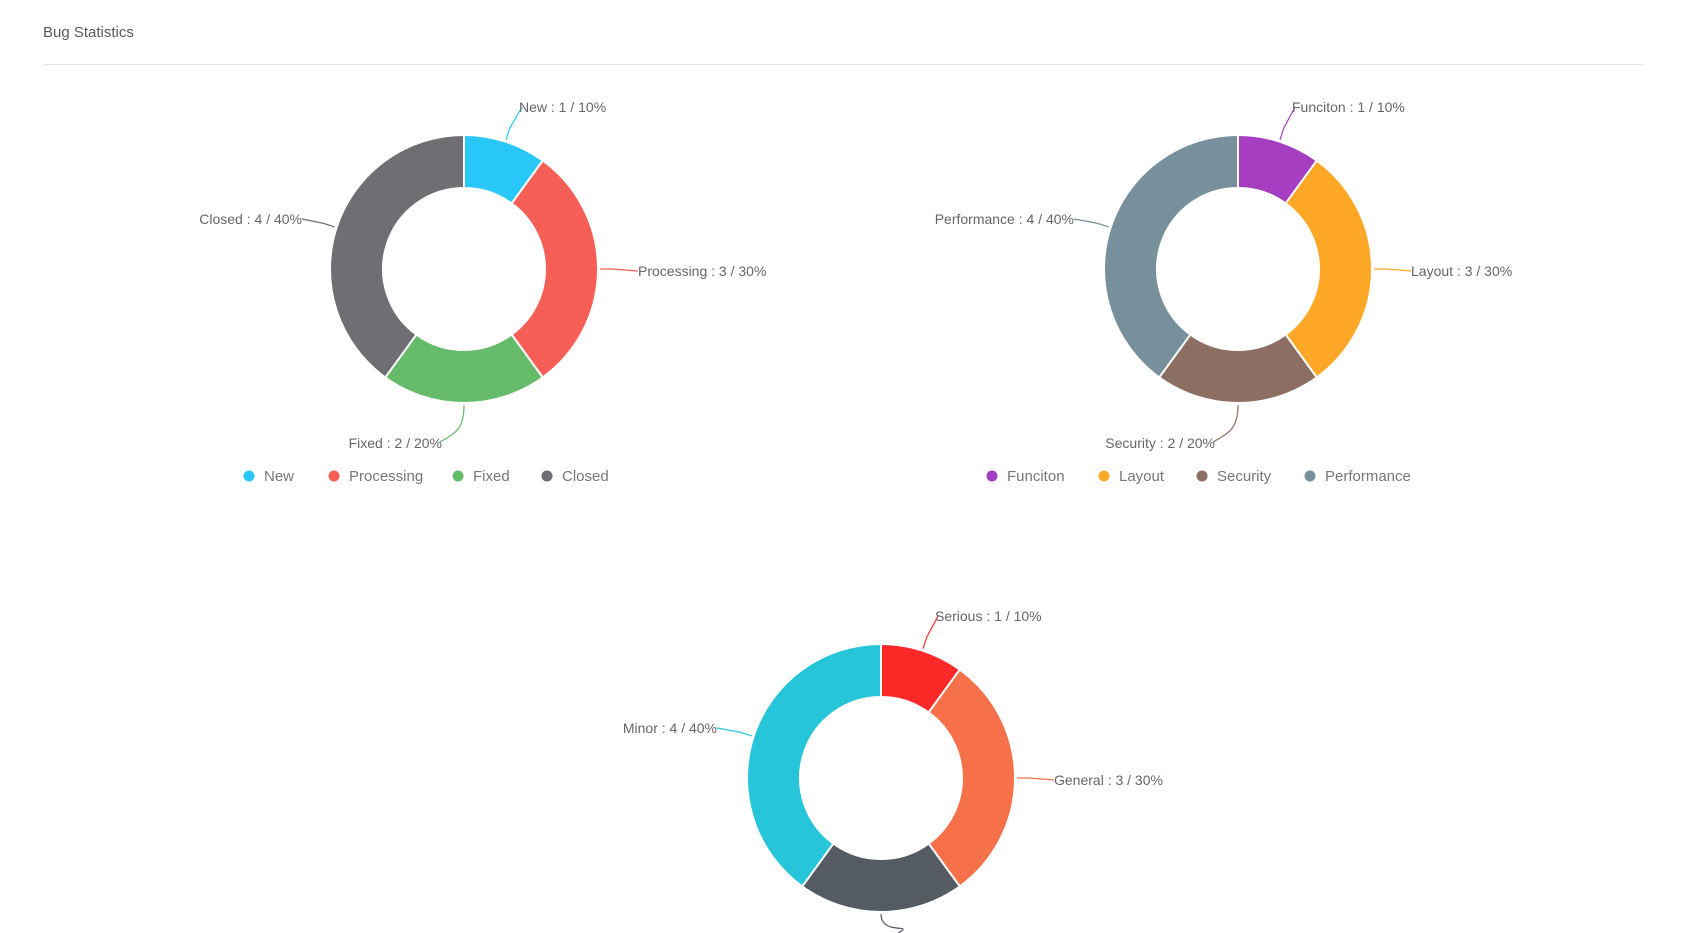 The width and height of the screenshot is (1687, 933). What do you see at coordinates (386, 476) in the screenshot?
I see `legend-label-processing: Processing` at bounding box center [386, 476].